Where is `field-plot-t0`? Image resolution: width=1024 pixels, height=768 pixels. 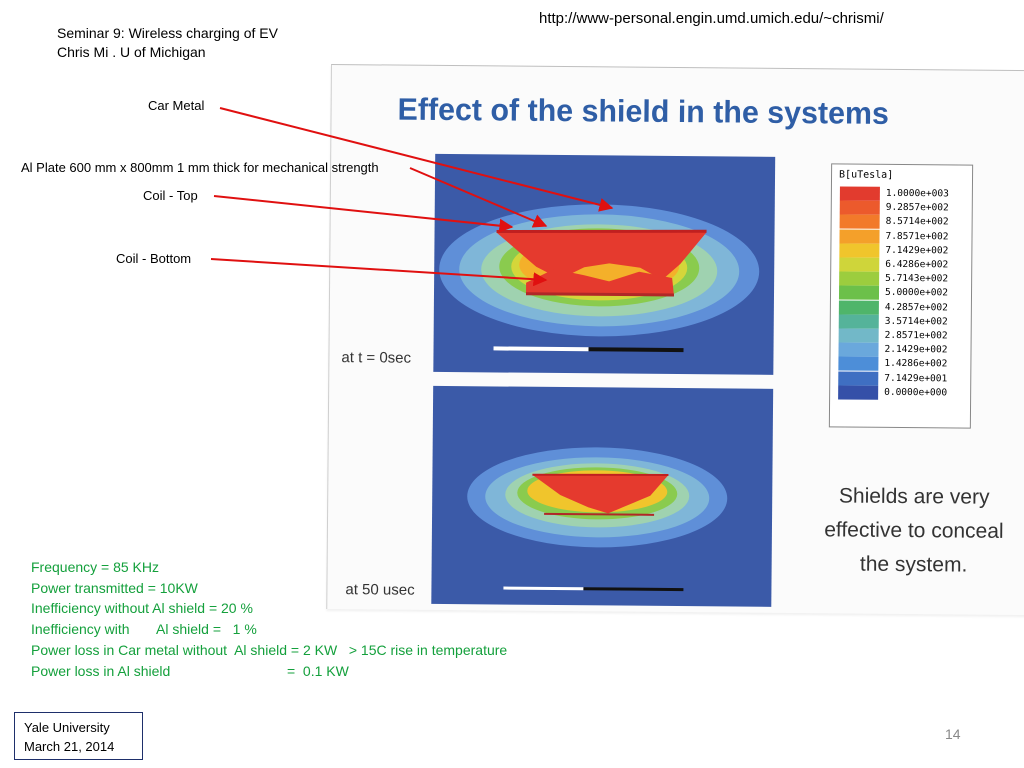
field-plot-t0 is located at coordinates (604, 264).